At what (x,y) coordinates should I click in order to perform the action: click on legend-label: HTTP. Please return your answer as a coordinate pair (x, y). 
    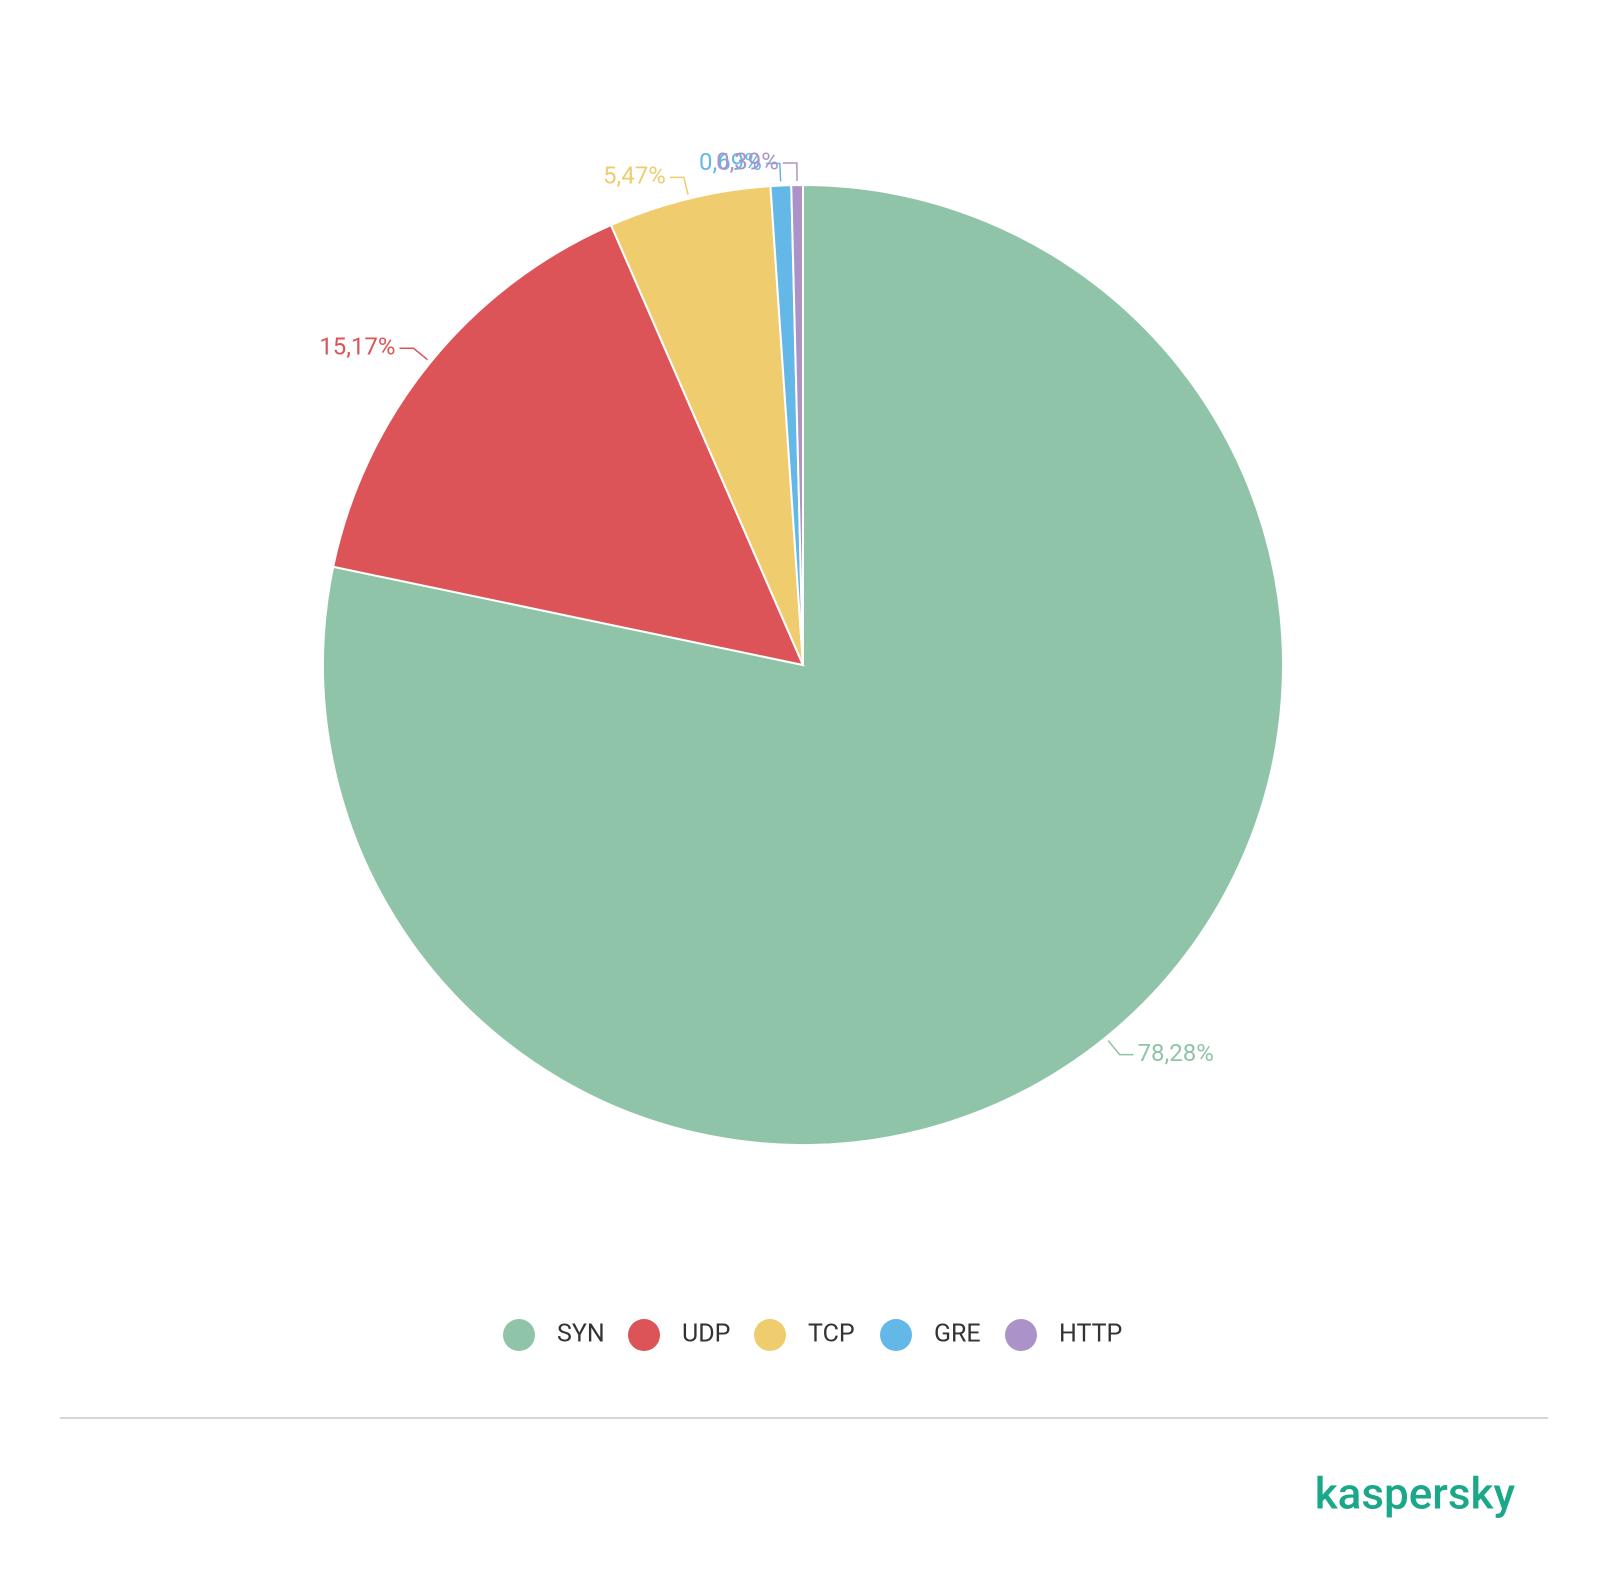
    Looking at the image, I should click on (1090, 1334).